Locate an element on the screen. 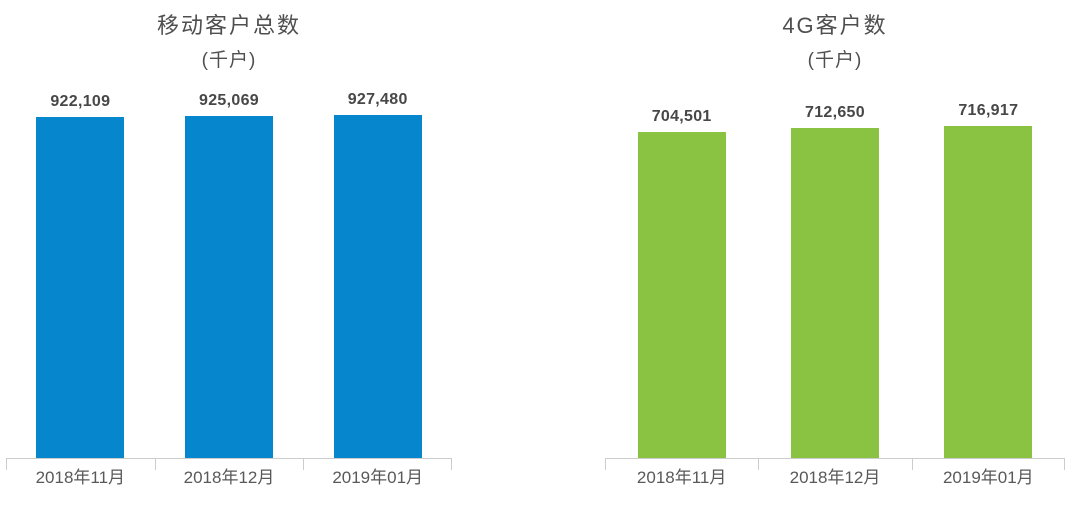 Image resolution: width=1080 pixels, height=519 pixels. bar-group: 925,069 is located at coordinates (229, 273).